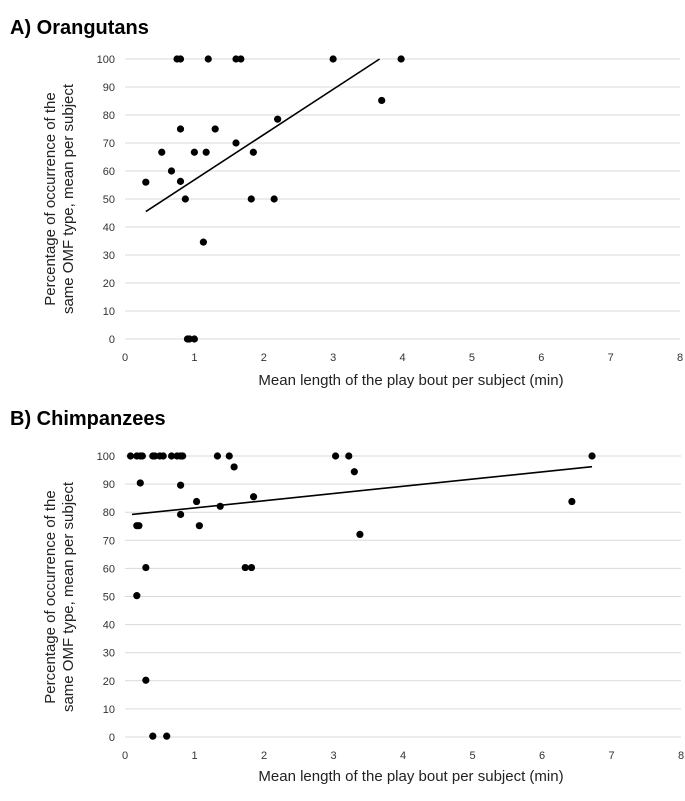 The width and height of the screenshot is (685, 801). What do you see at coordinates (109, 569) in the screenshot?
I see `y-tick-label-chimpanzees: 60` at bounding box center [109, 569].